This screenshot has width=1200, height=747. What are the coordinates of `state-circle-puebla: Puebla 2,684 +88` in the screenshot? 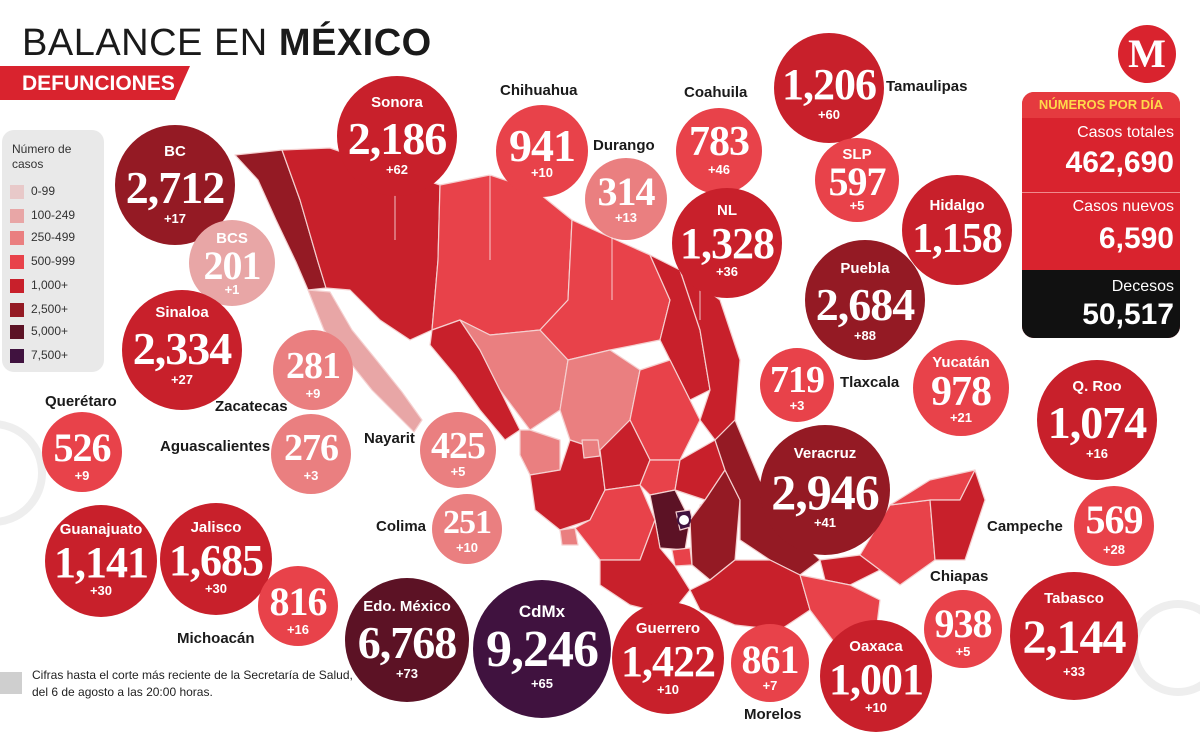 It's located at (865, 300).